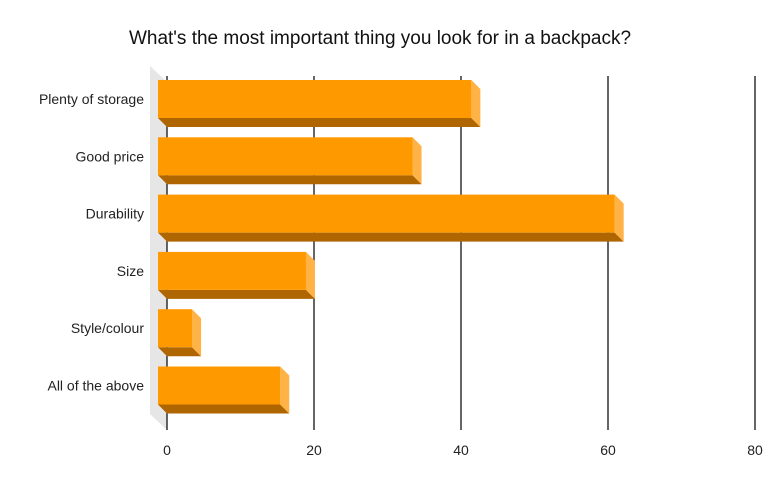  I want to click on category-label: All of the above, so click(95, 386).